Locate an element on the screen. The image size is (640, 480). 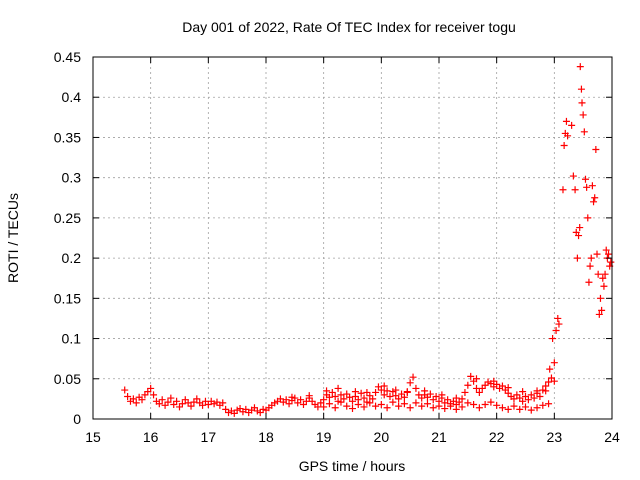
y-tick-label: 0.1 is located at coordinates (72, 339).